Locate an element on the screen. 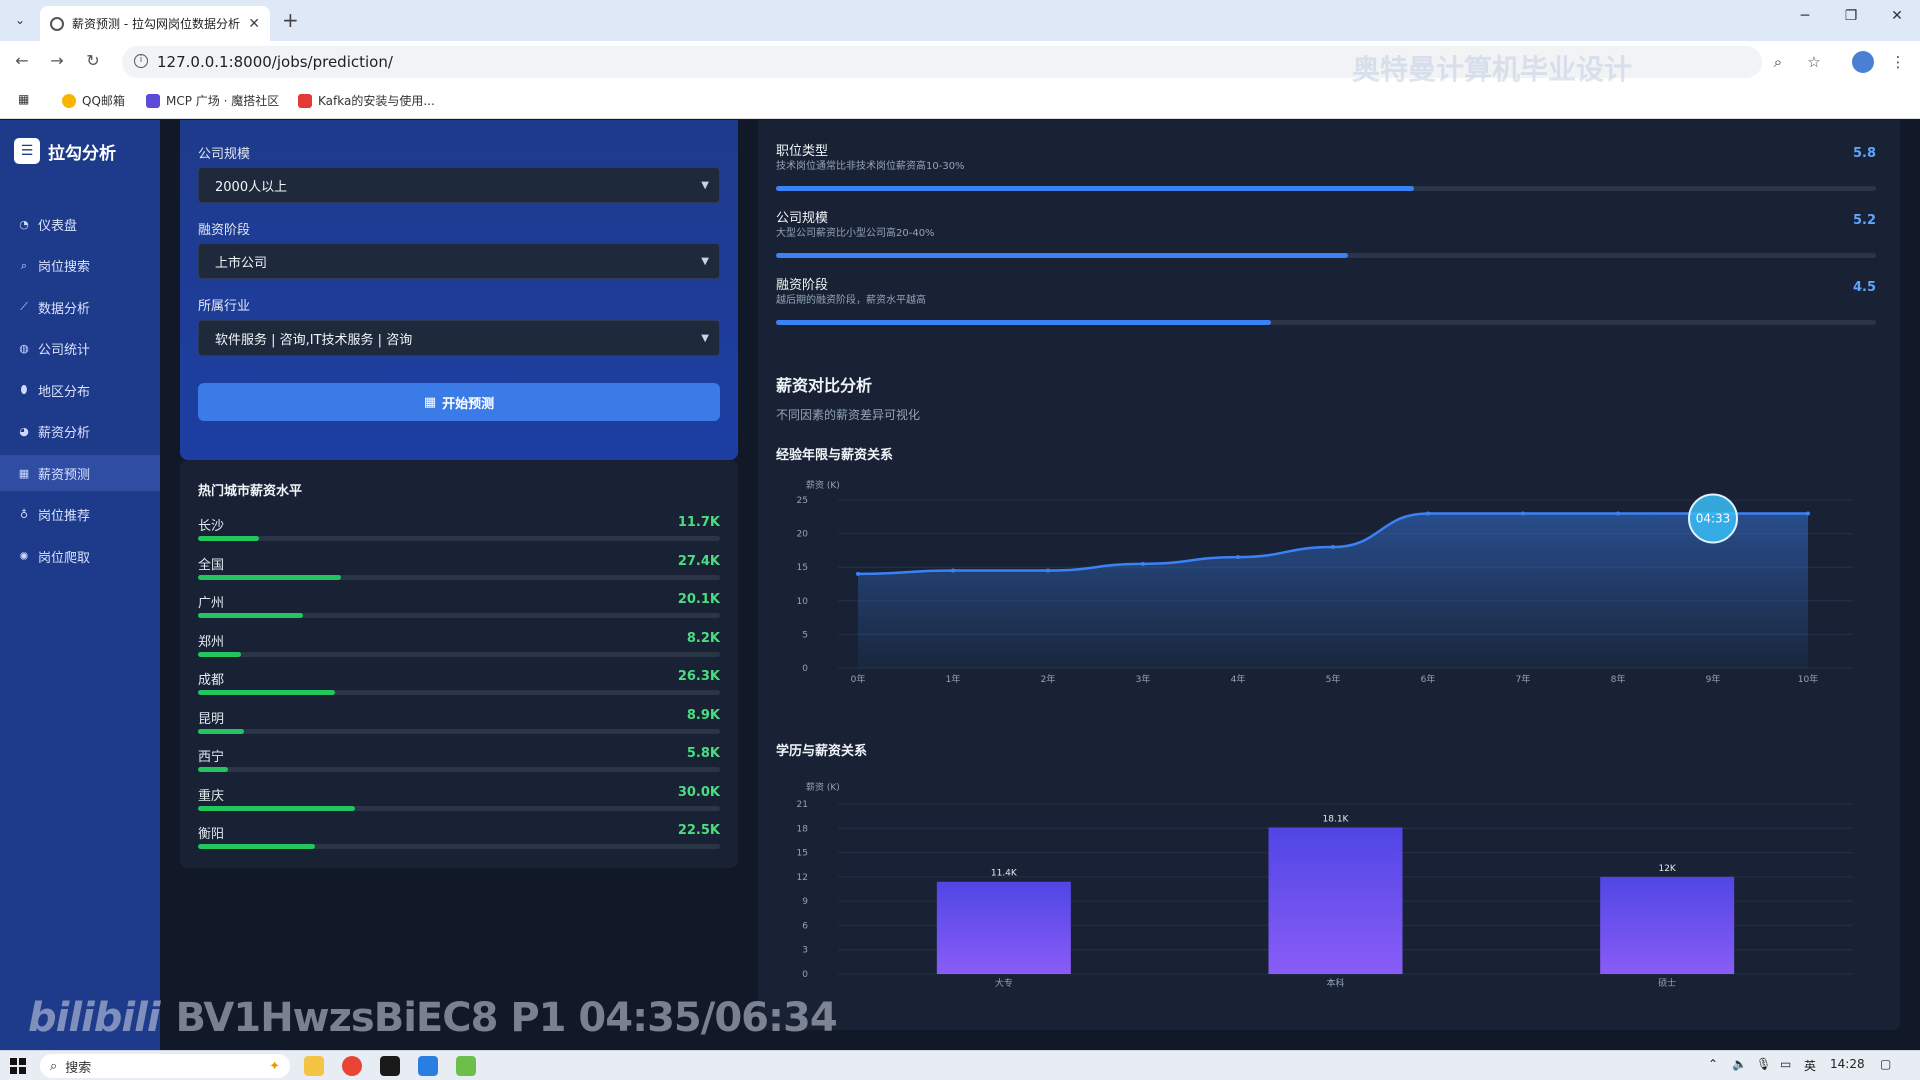  funding-stage-select: 上市公司 ▼ is located at coordinates (459, 261).